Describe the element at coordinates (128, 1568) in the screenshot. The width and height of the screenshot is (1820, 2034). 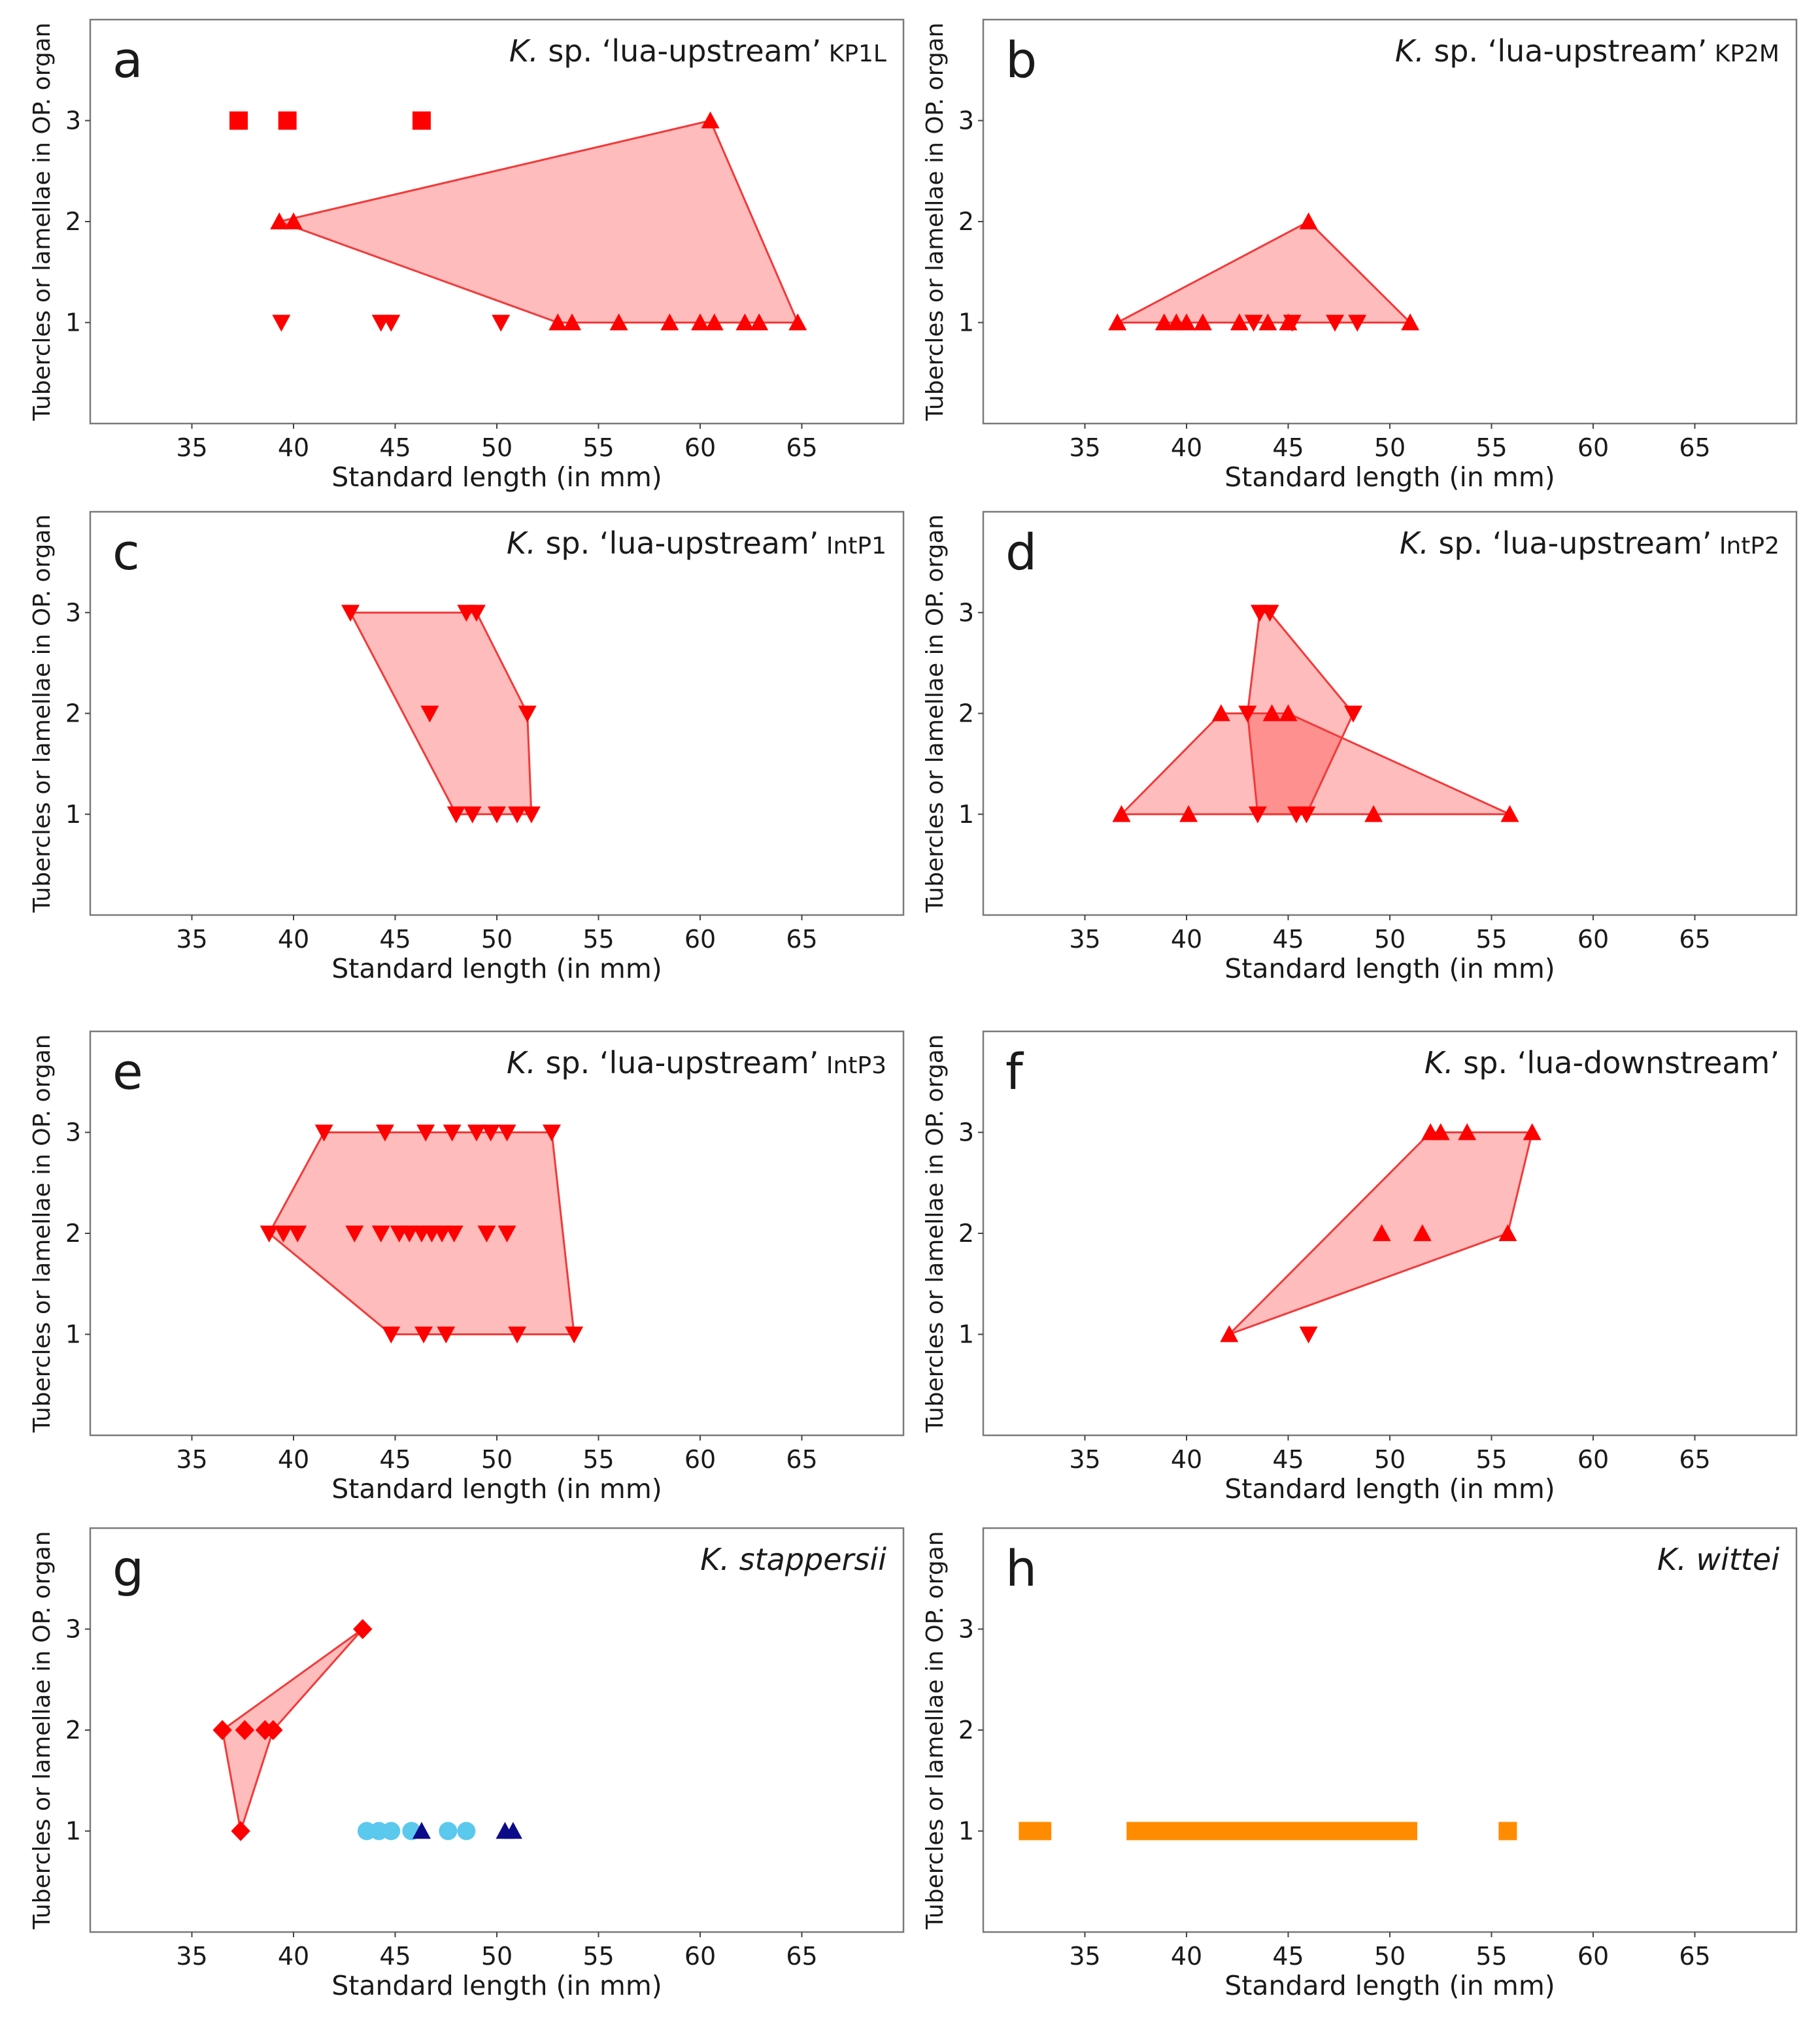
I see `panel-letter: g` at that location.